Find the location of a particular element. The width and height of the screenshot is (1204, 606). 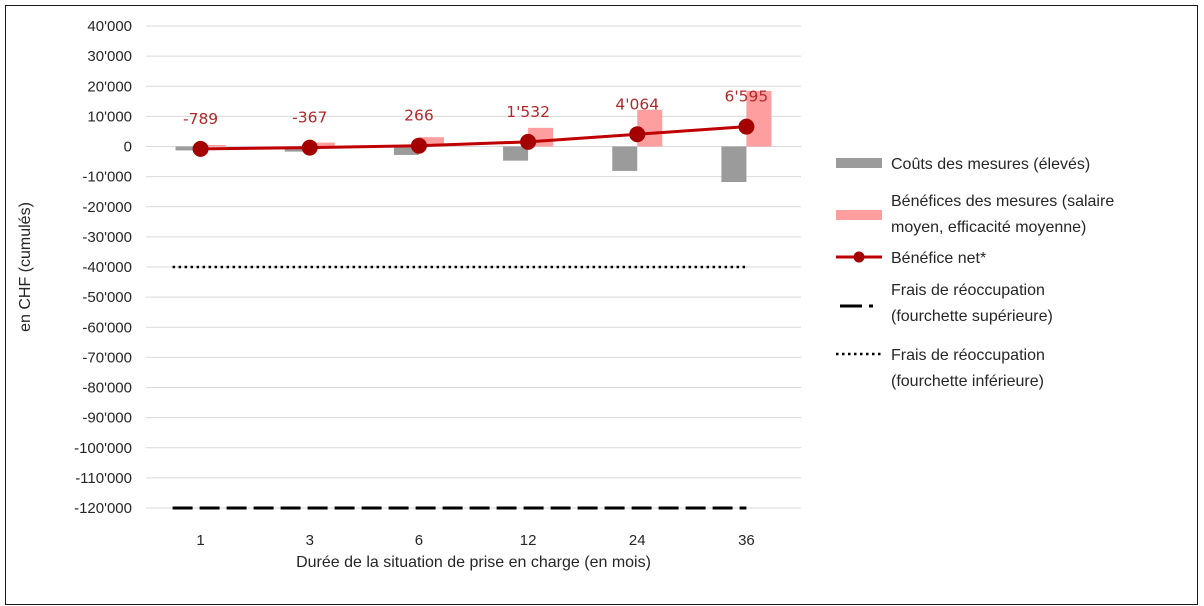

y-tick-label: -80'000 is located at coordinates (107, 388).